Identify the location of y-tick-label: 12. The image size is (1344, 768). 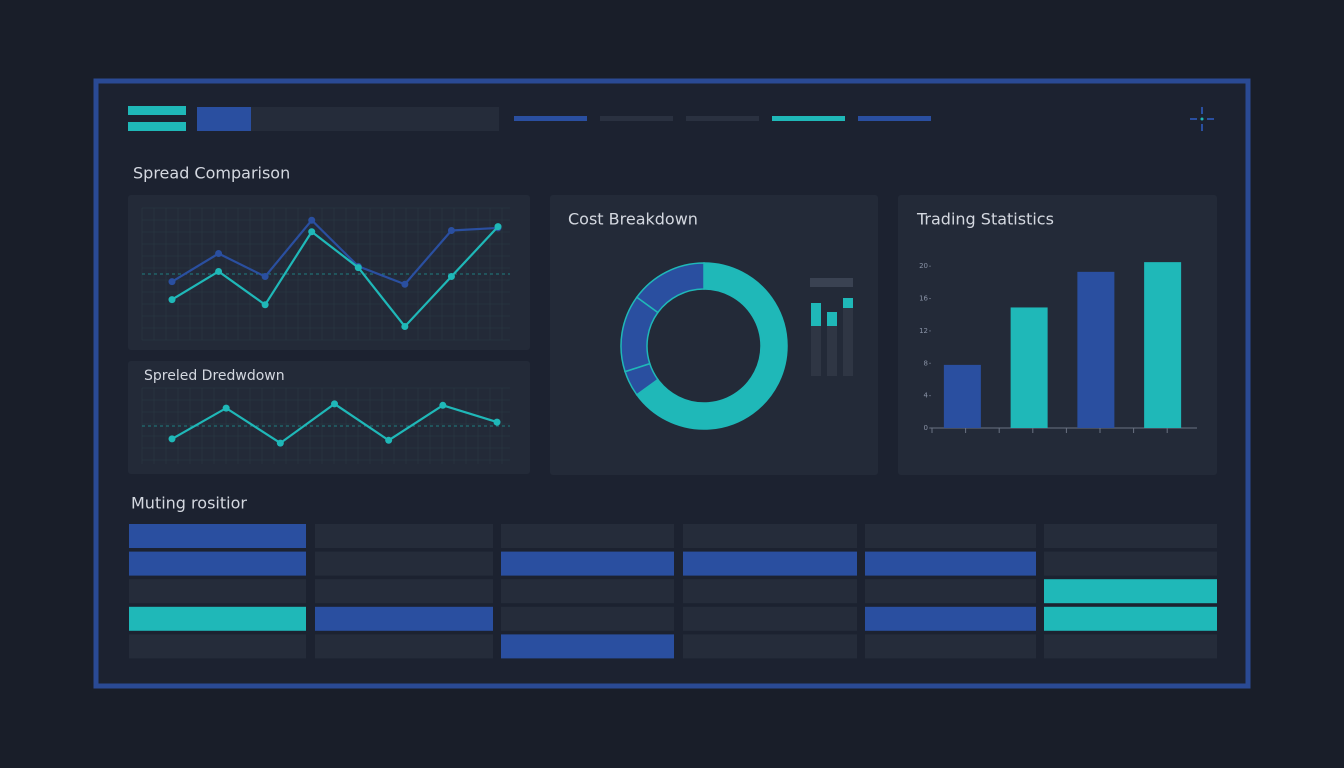
(923, 331).